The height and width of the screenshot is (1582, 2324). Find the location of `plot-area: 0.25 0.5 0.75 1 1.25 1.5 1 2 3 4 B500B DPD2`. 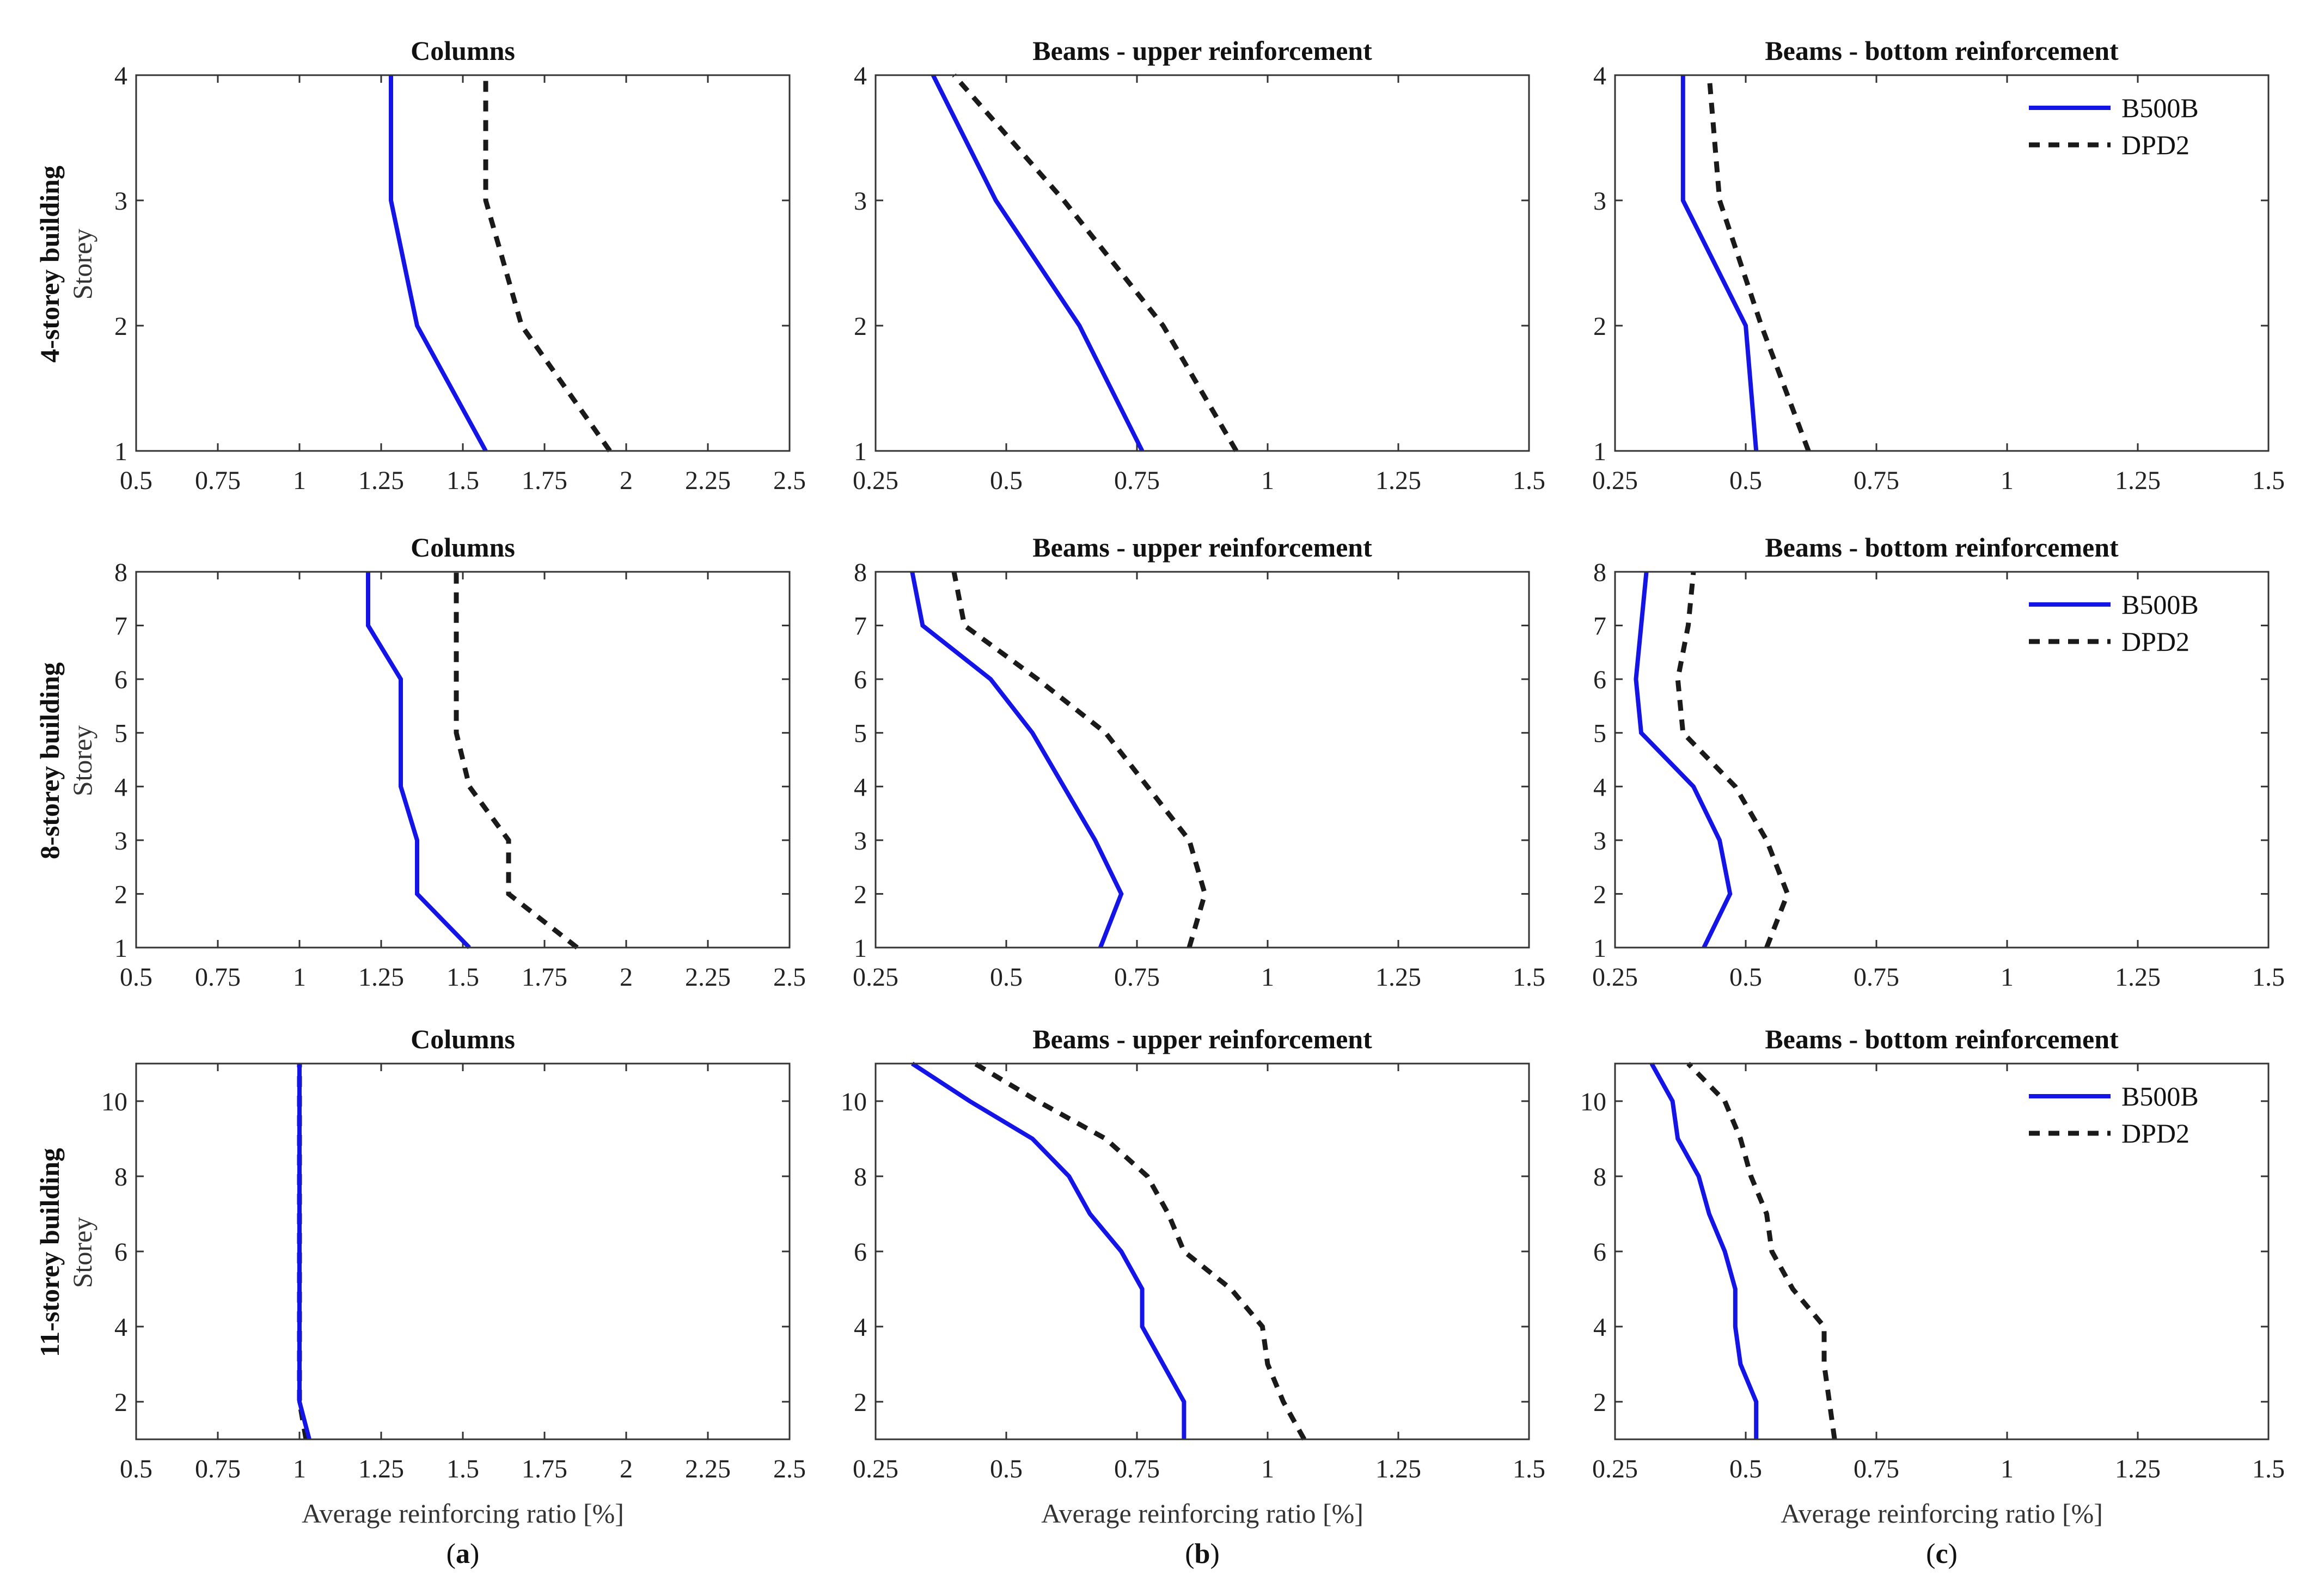

plot-area: 0.25 0.5 0.75 1 1.25 1.5 1 2 3 4 B500B DPD2 is located at coordinates (1938, 279).